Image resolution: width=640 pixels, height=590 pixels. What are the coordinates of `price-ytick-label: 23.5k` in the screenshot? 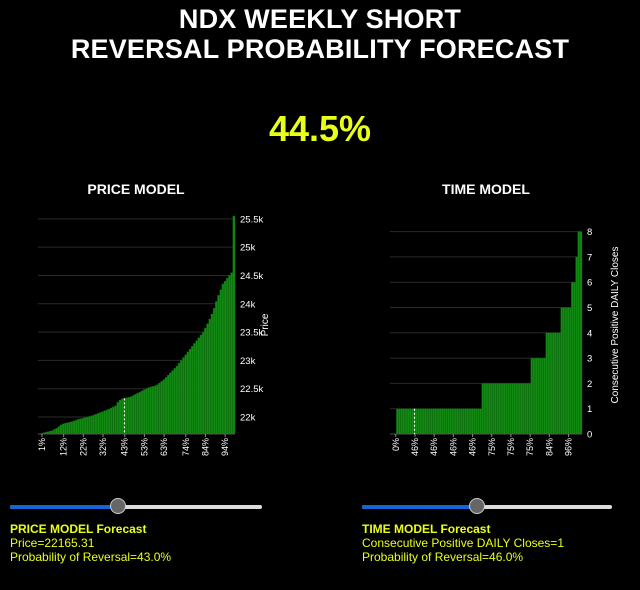 It's located at (251, 333).